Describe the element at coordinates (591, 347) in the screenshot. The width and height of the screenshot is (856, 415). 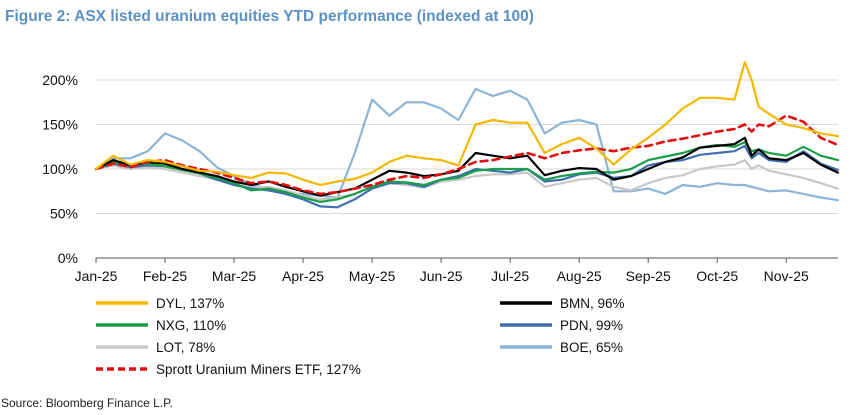
I see `legend-label-boe: BOE, 65%` at that location.